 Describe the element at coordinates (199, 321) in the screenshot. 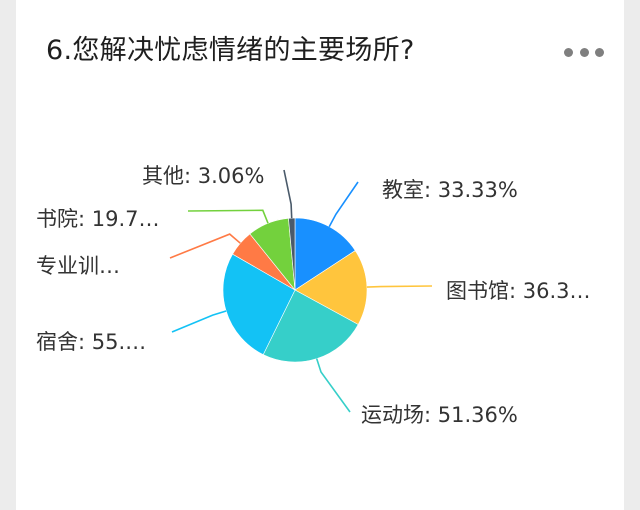

I see `leader-line-宿舍` at that location.